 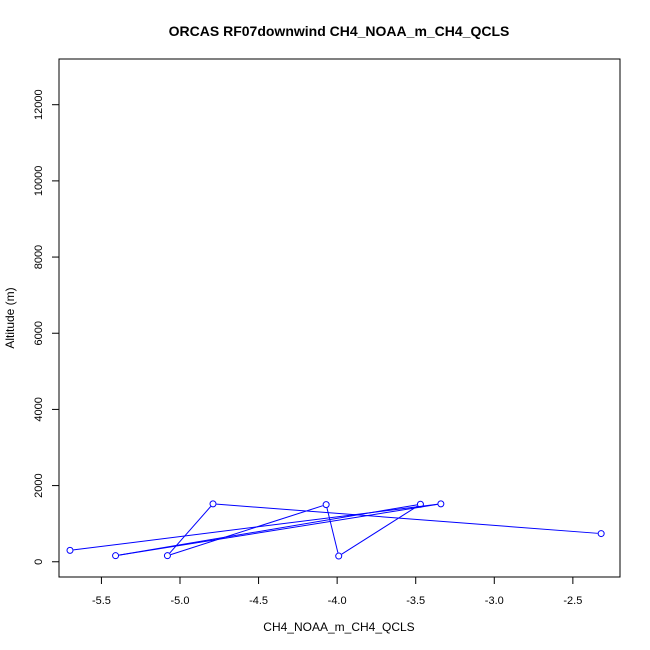 What do you see at coordinates (337, 601) in the screenshot?
I see `x-tick-label: -4.0` at bounding box center [337, 601].